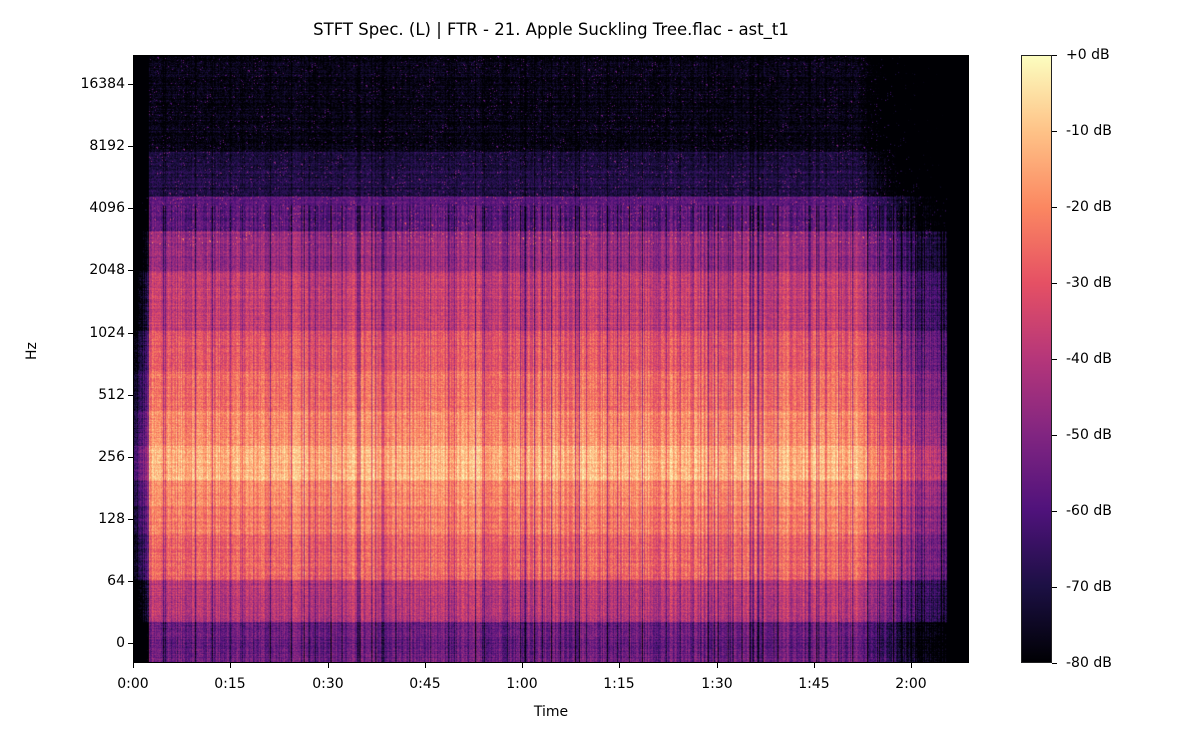 This screenshot has width=1200, height=750. What do you see at coordinates (107, 146) in the screenshot?
I see `y-tick-label: 8192` at bounding box center [107, 146].